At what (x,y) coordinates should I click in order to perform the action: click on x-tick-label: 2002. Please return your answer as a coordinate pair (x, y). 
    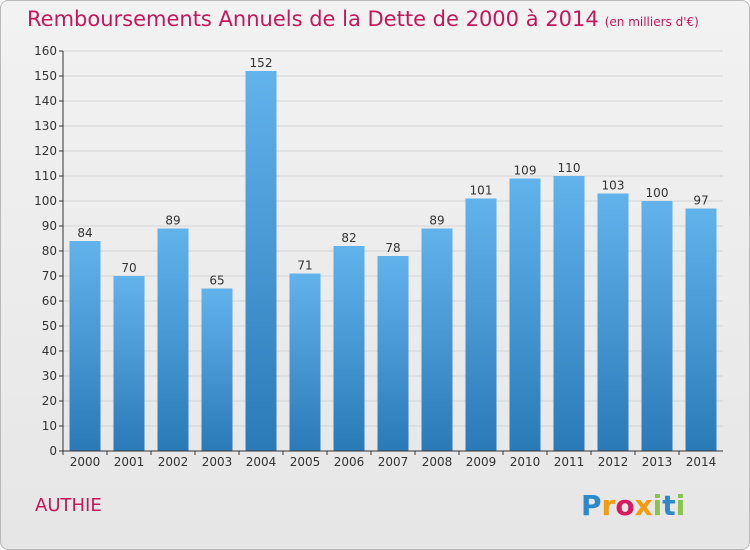
    Looking at the image, I should click on (173, 462).